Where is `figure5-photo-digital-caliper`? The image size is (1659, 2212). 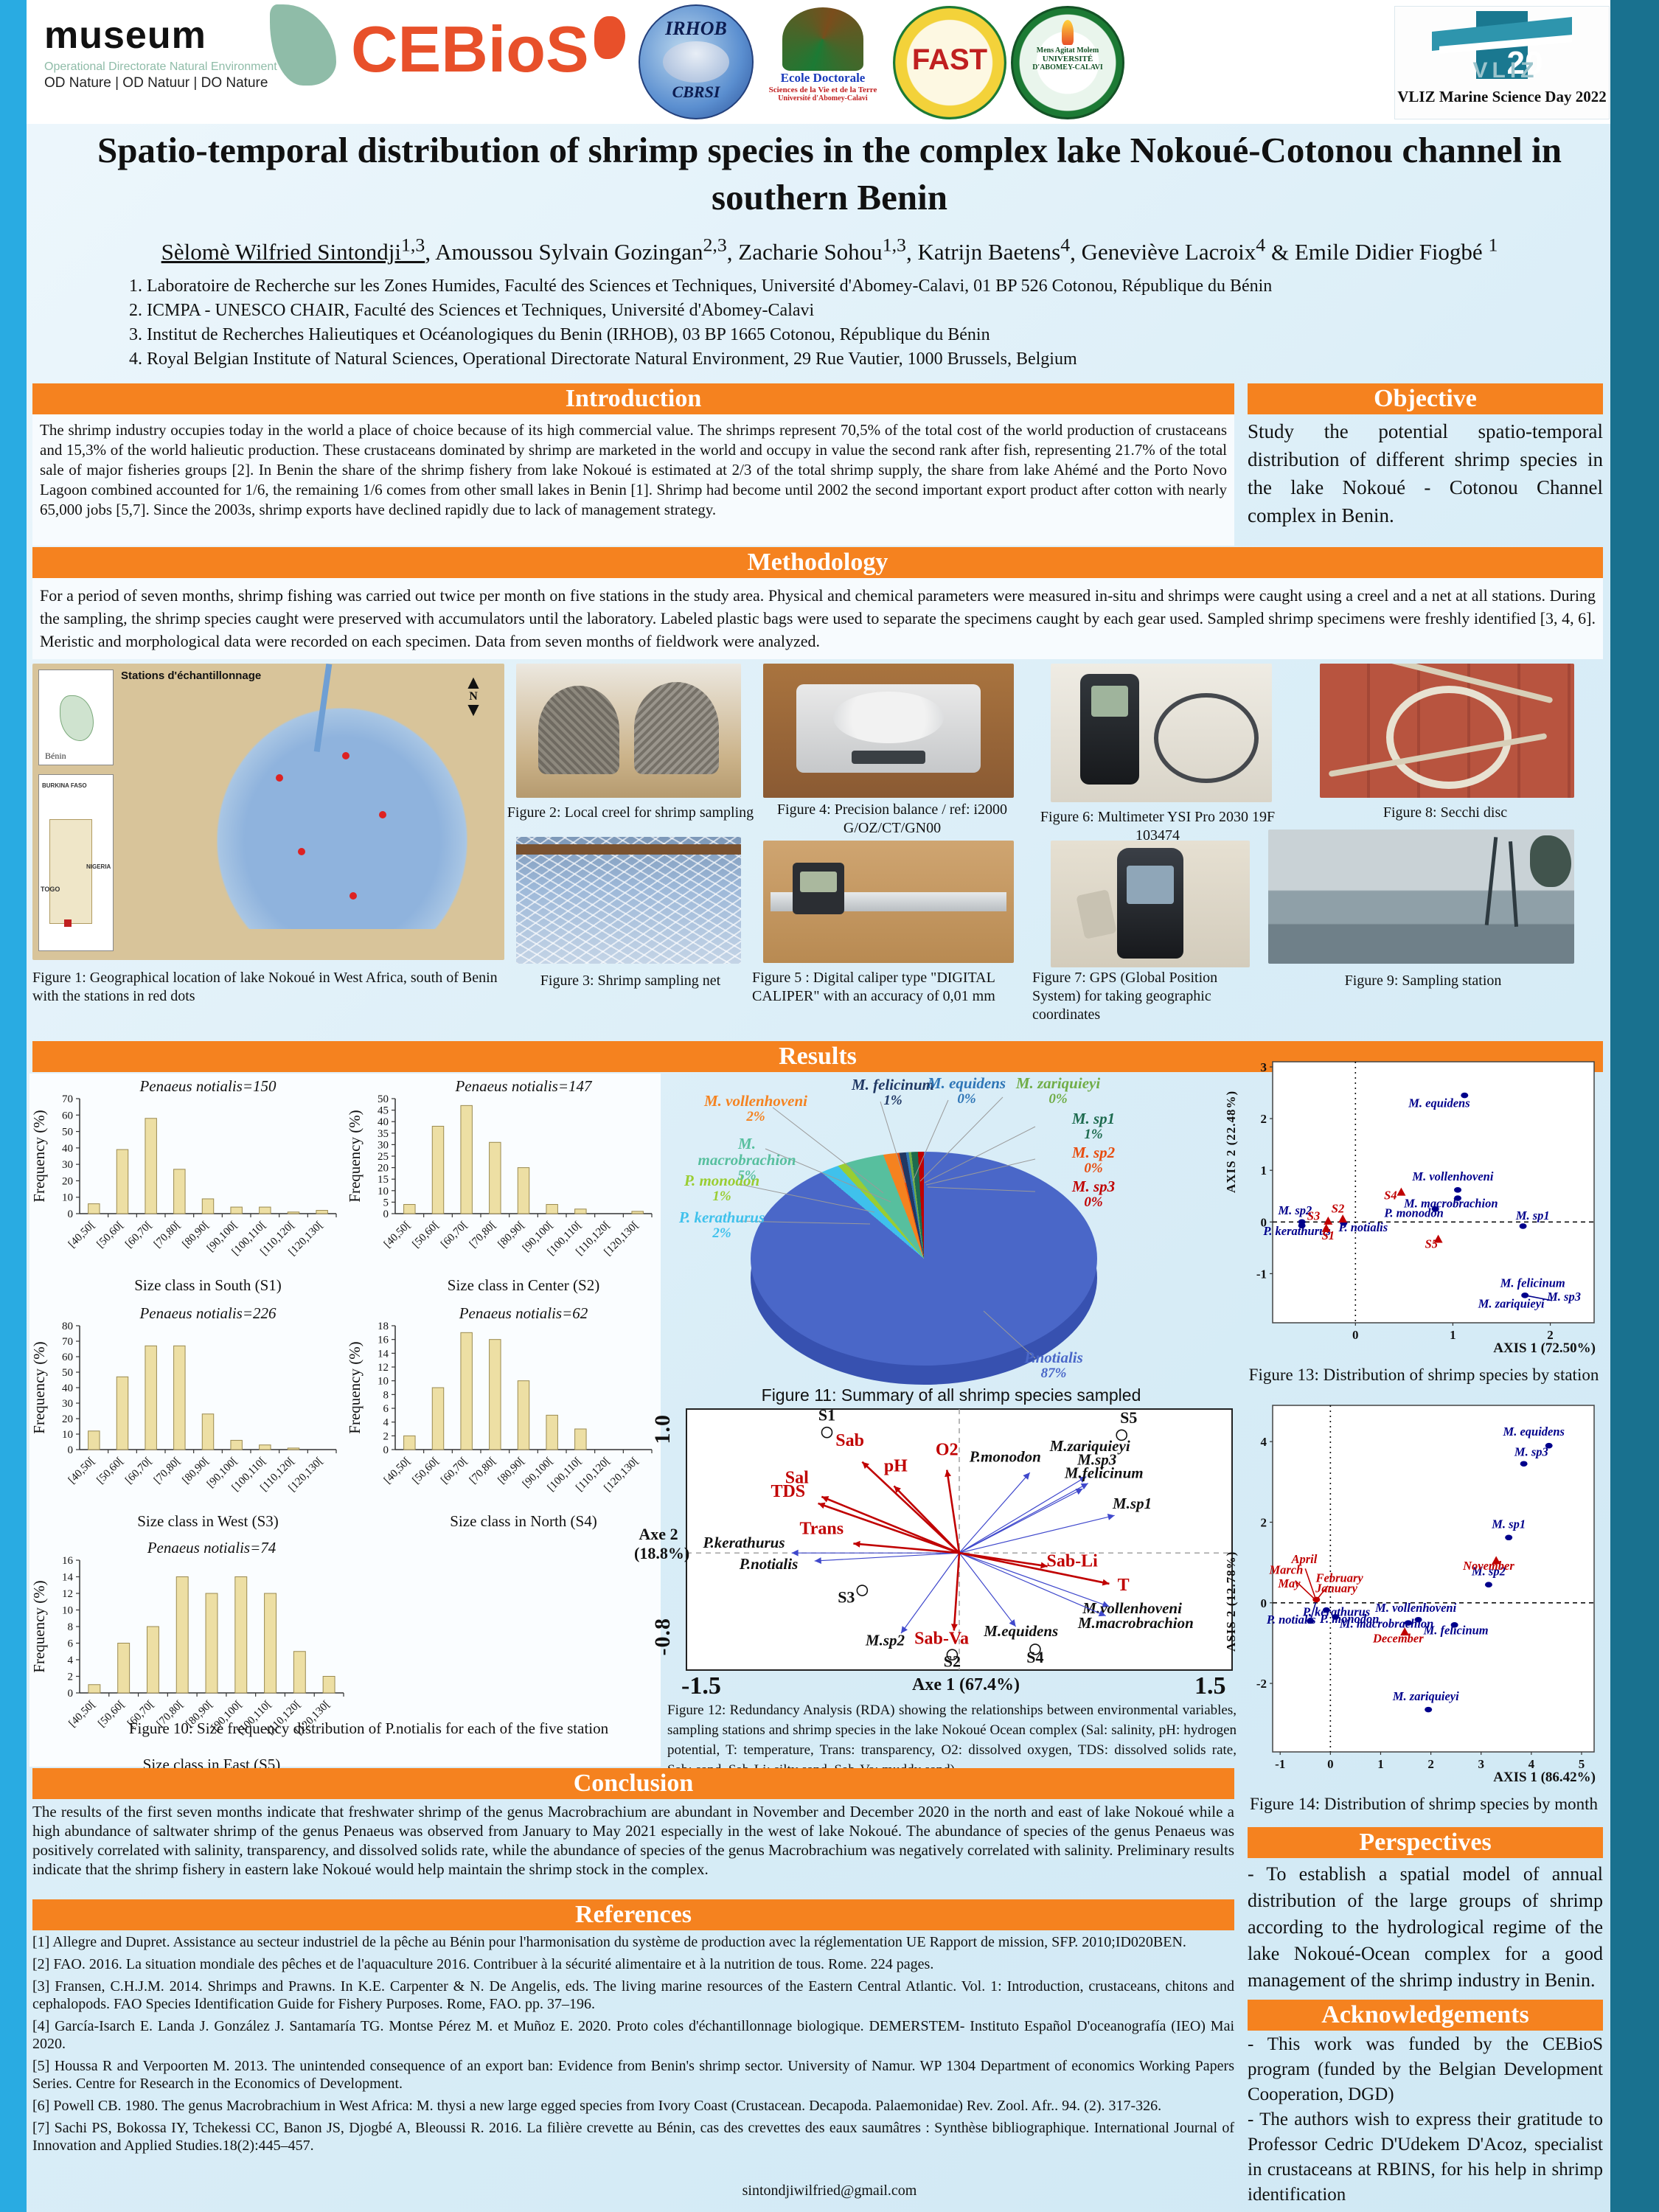 figure5-photo-digital-caliper is located at coordinates (888, 902).